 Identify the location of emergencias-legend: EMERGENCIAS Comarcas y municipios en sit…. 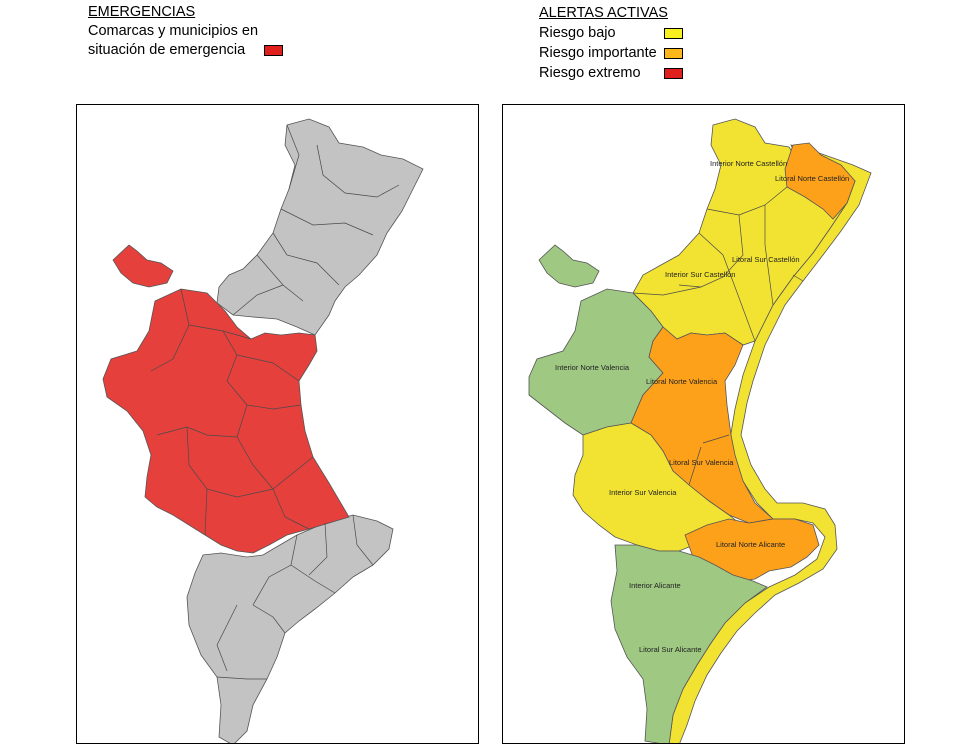
(186, 31).